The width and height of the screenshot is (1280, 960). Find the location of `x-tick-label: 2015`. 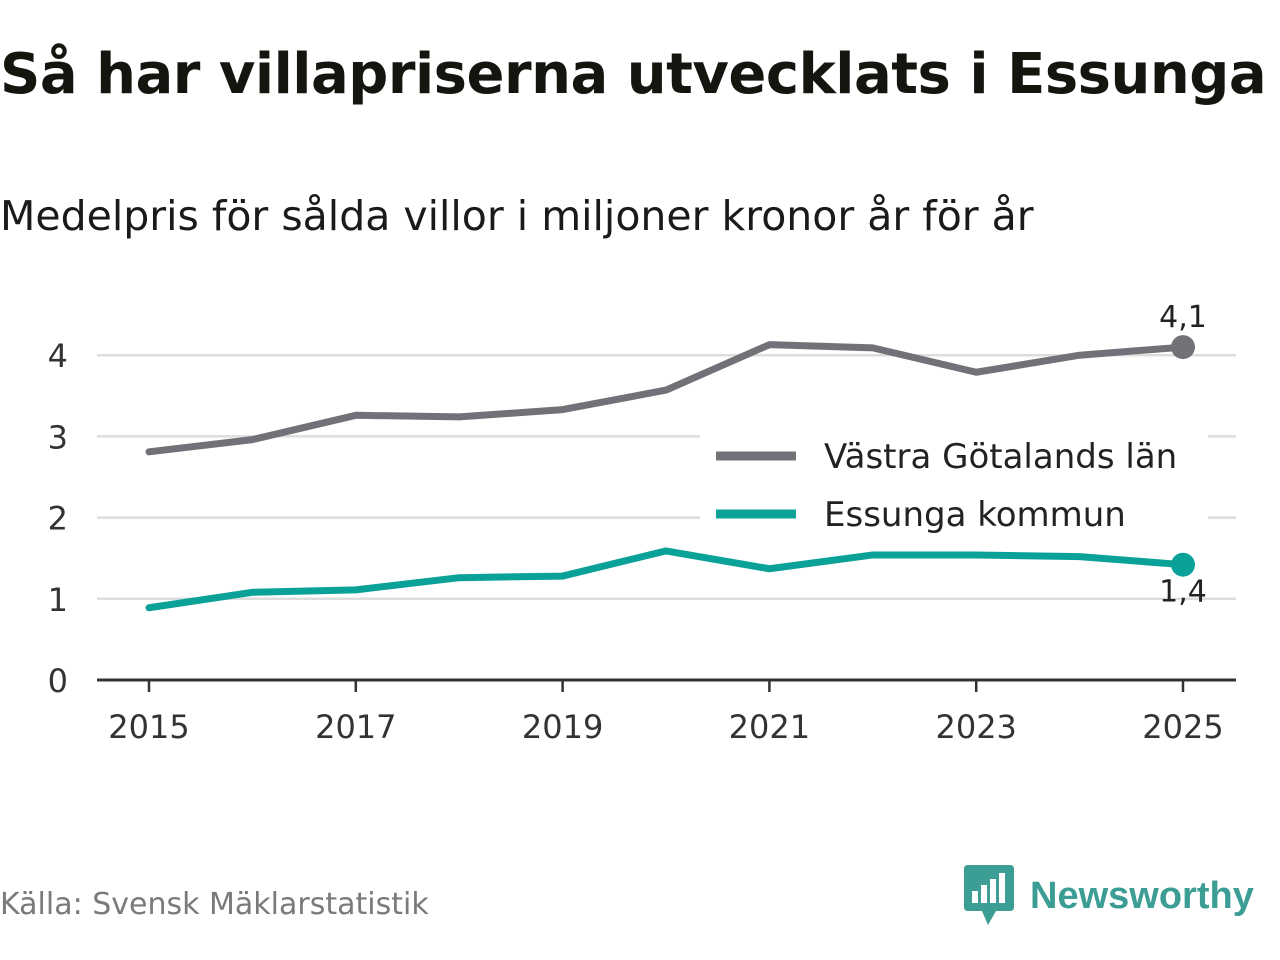

x-tick-label: 2015 is located at coordinates (148, 727).